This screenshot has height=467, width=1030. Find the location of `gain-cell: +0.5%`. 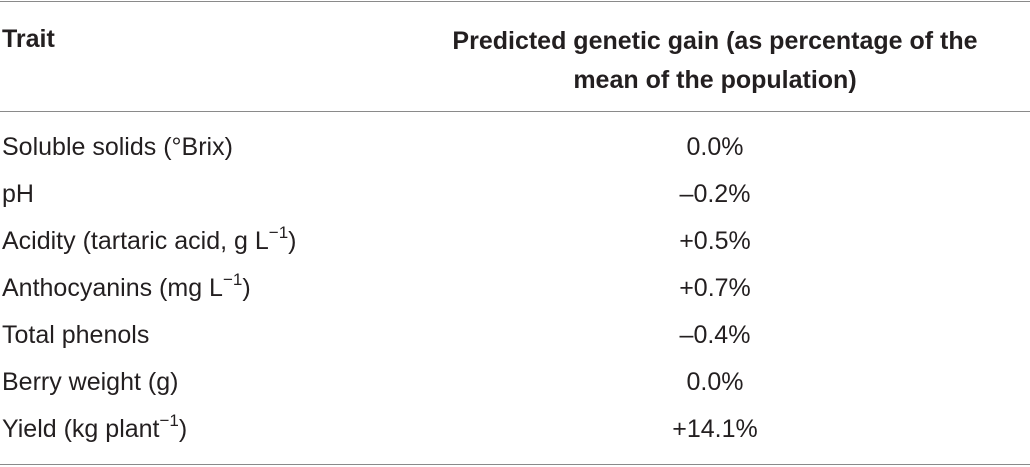

gain-cell: +0.5% is located at coordinates (715, 241).